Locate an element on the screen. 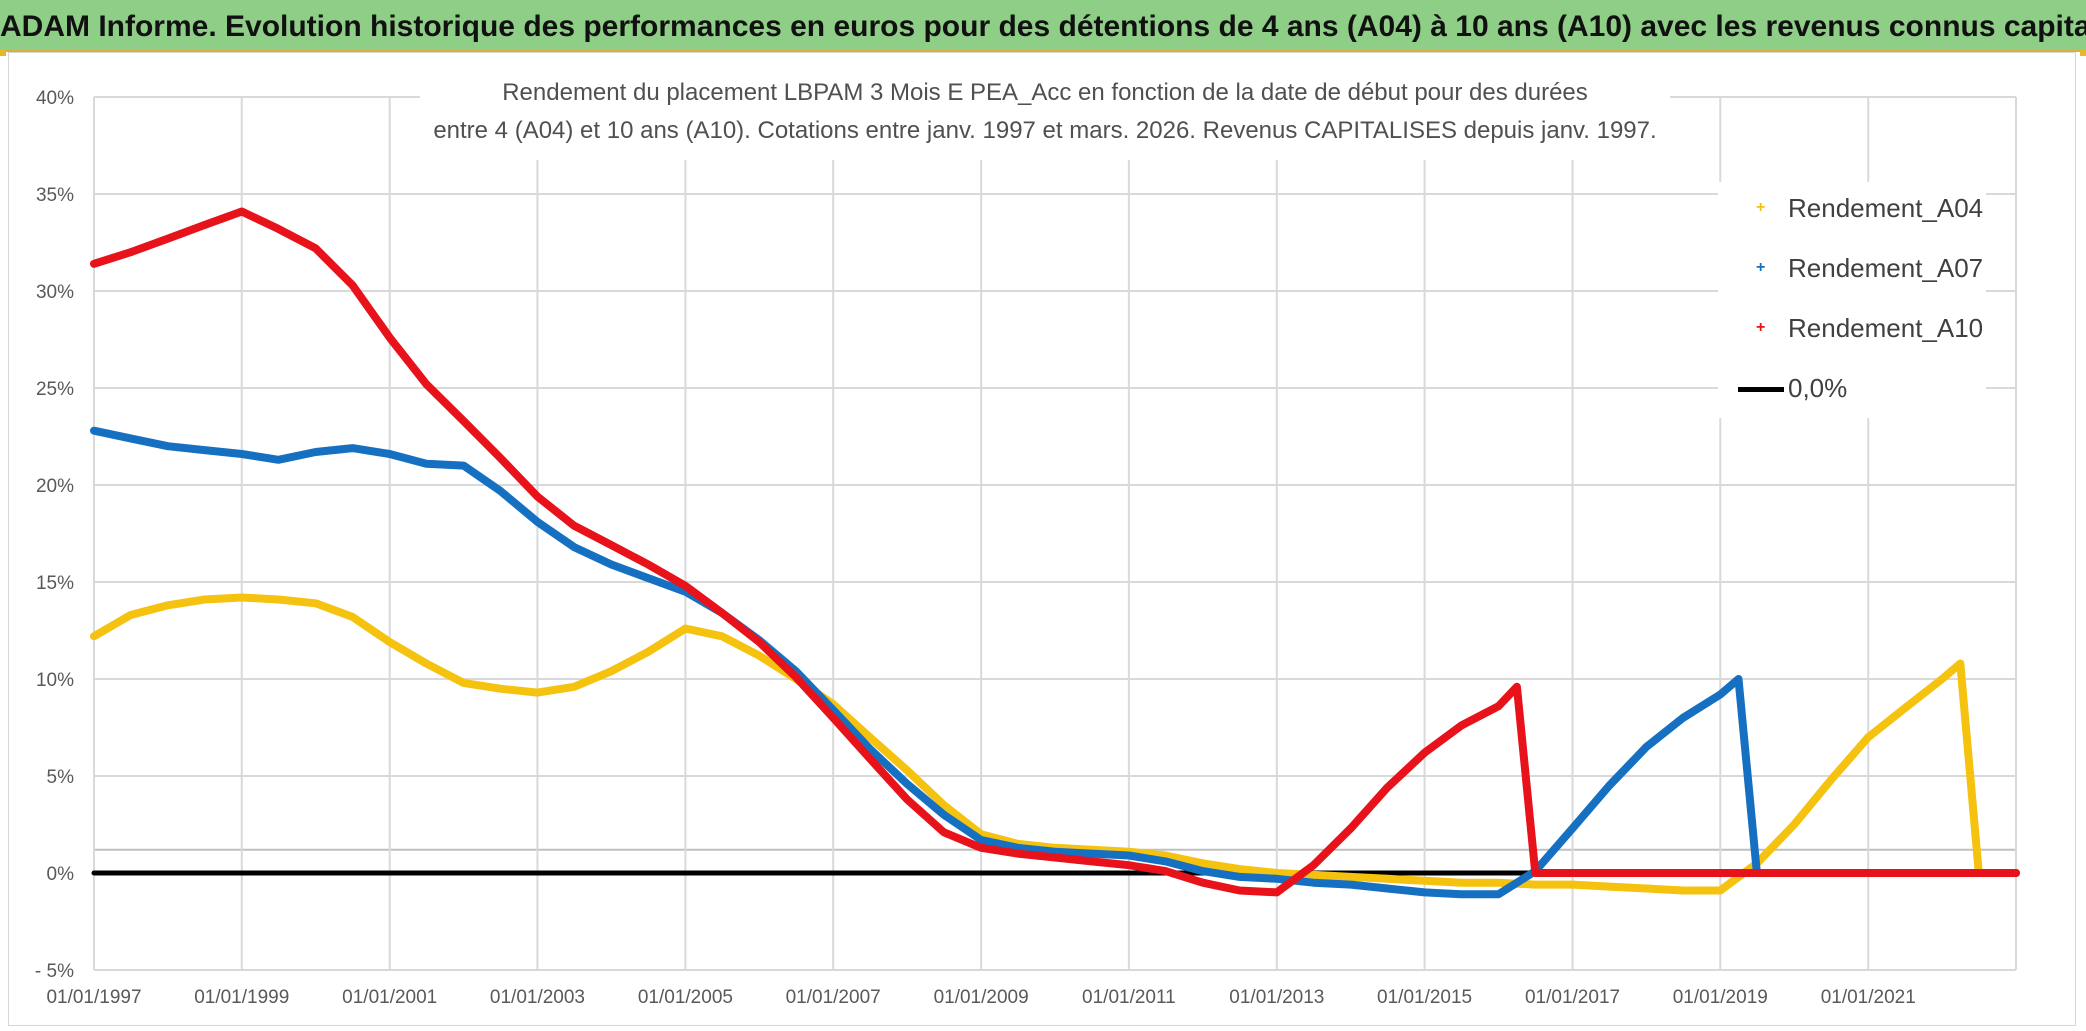  x-tick-label: 01/01/2001 is located at coordinates (389, 997).